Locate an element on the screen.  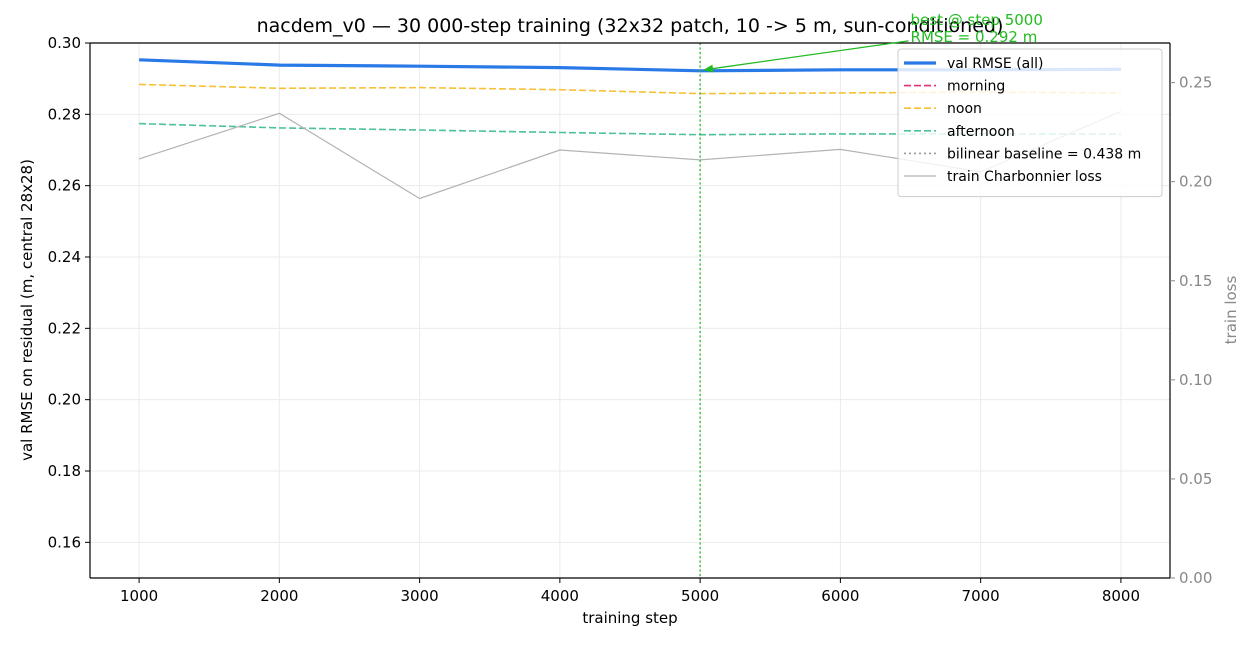
y2-tick-label: 0.10 is located at coordinates (1195, 380).